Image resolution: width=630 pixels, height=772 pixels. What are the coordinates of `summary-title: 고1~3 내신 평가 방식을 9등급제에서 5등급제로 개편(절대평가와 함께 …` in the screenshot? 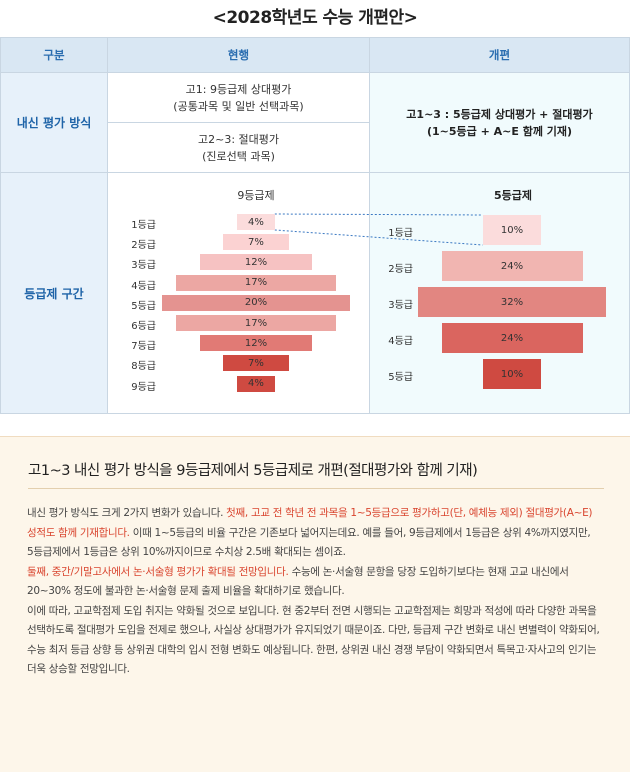 It's located at (253, 471).